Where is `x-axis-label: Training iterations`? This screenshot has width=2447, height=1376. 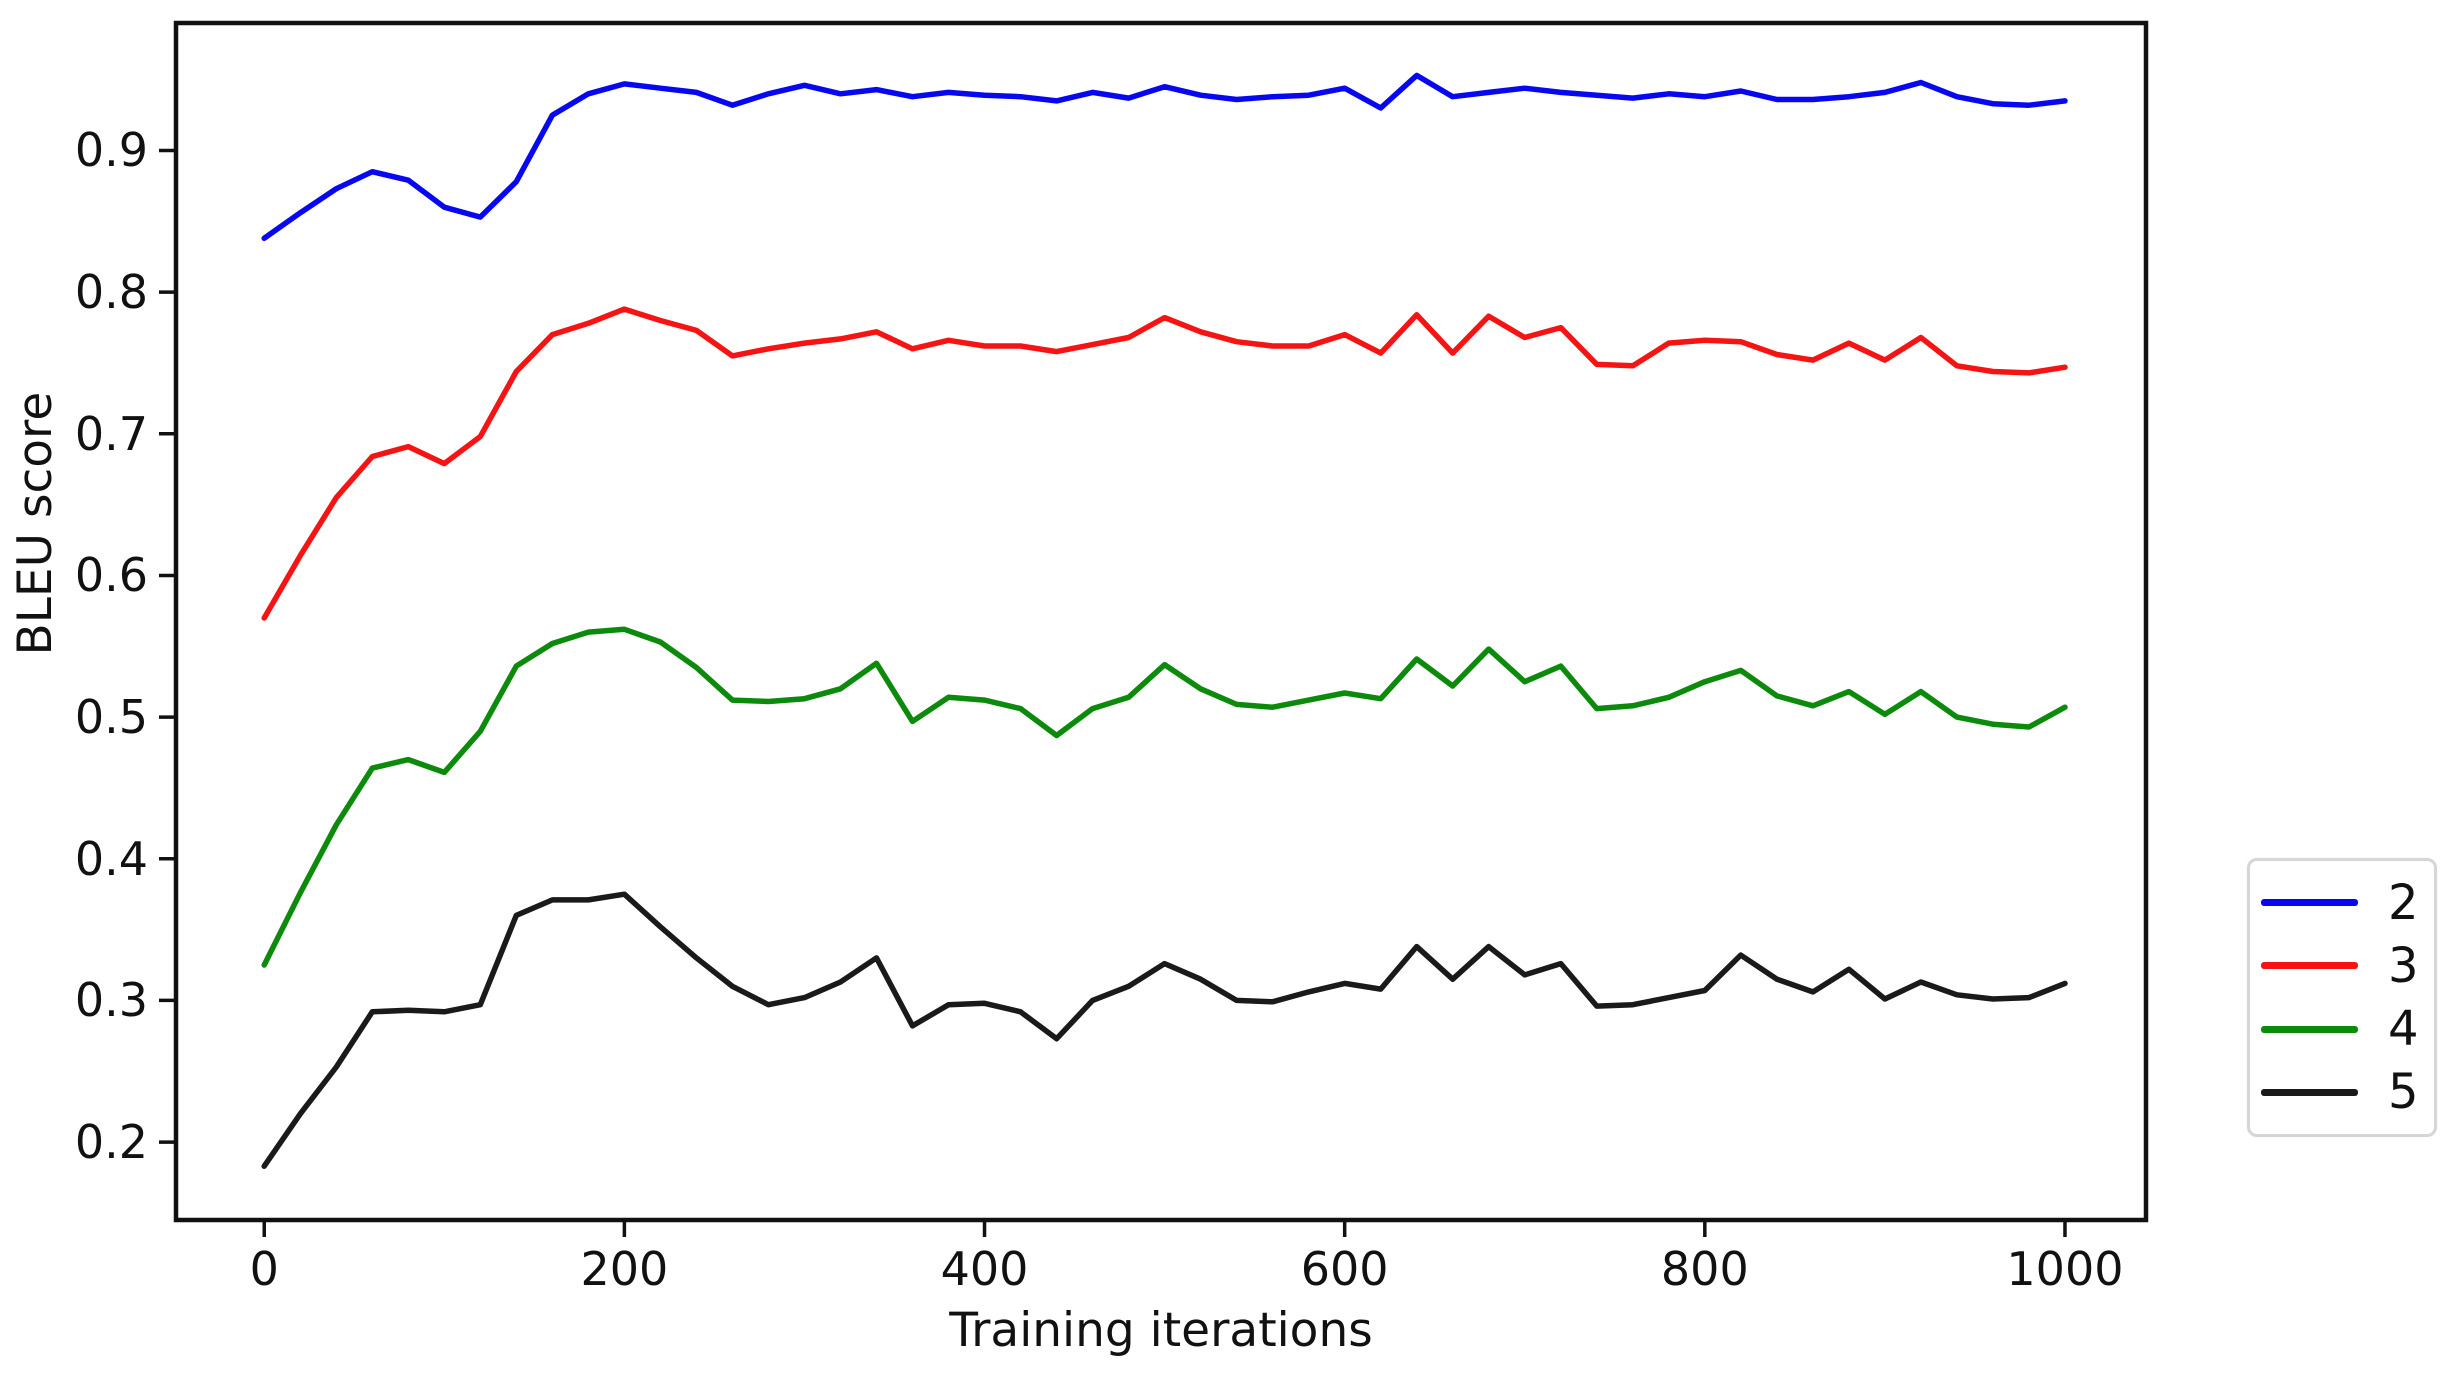
x-axis-label: Training iterations is located at coordinates (1161, 1330).